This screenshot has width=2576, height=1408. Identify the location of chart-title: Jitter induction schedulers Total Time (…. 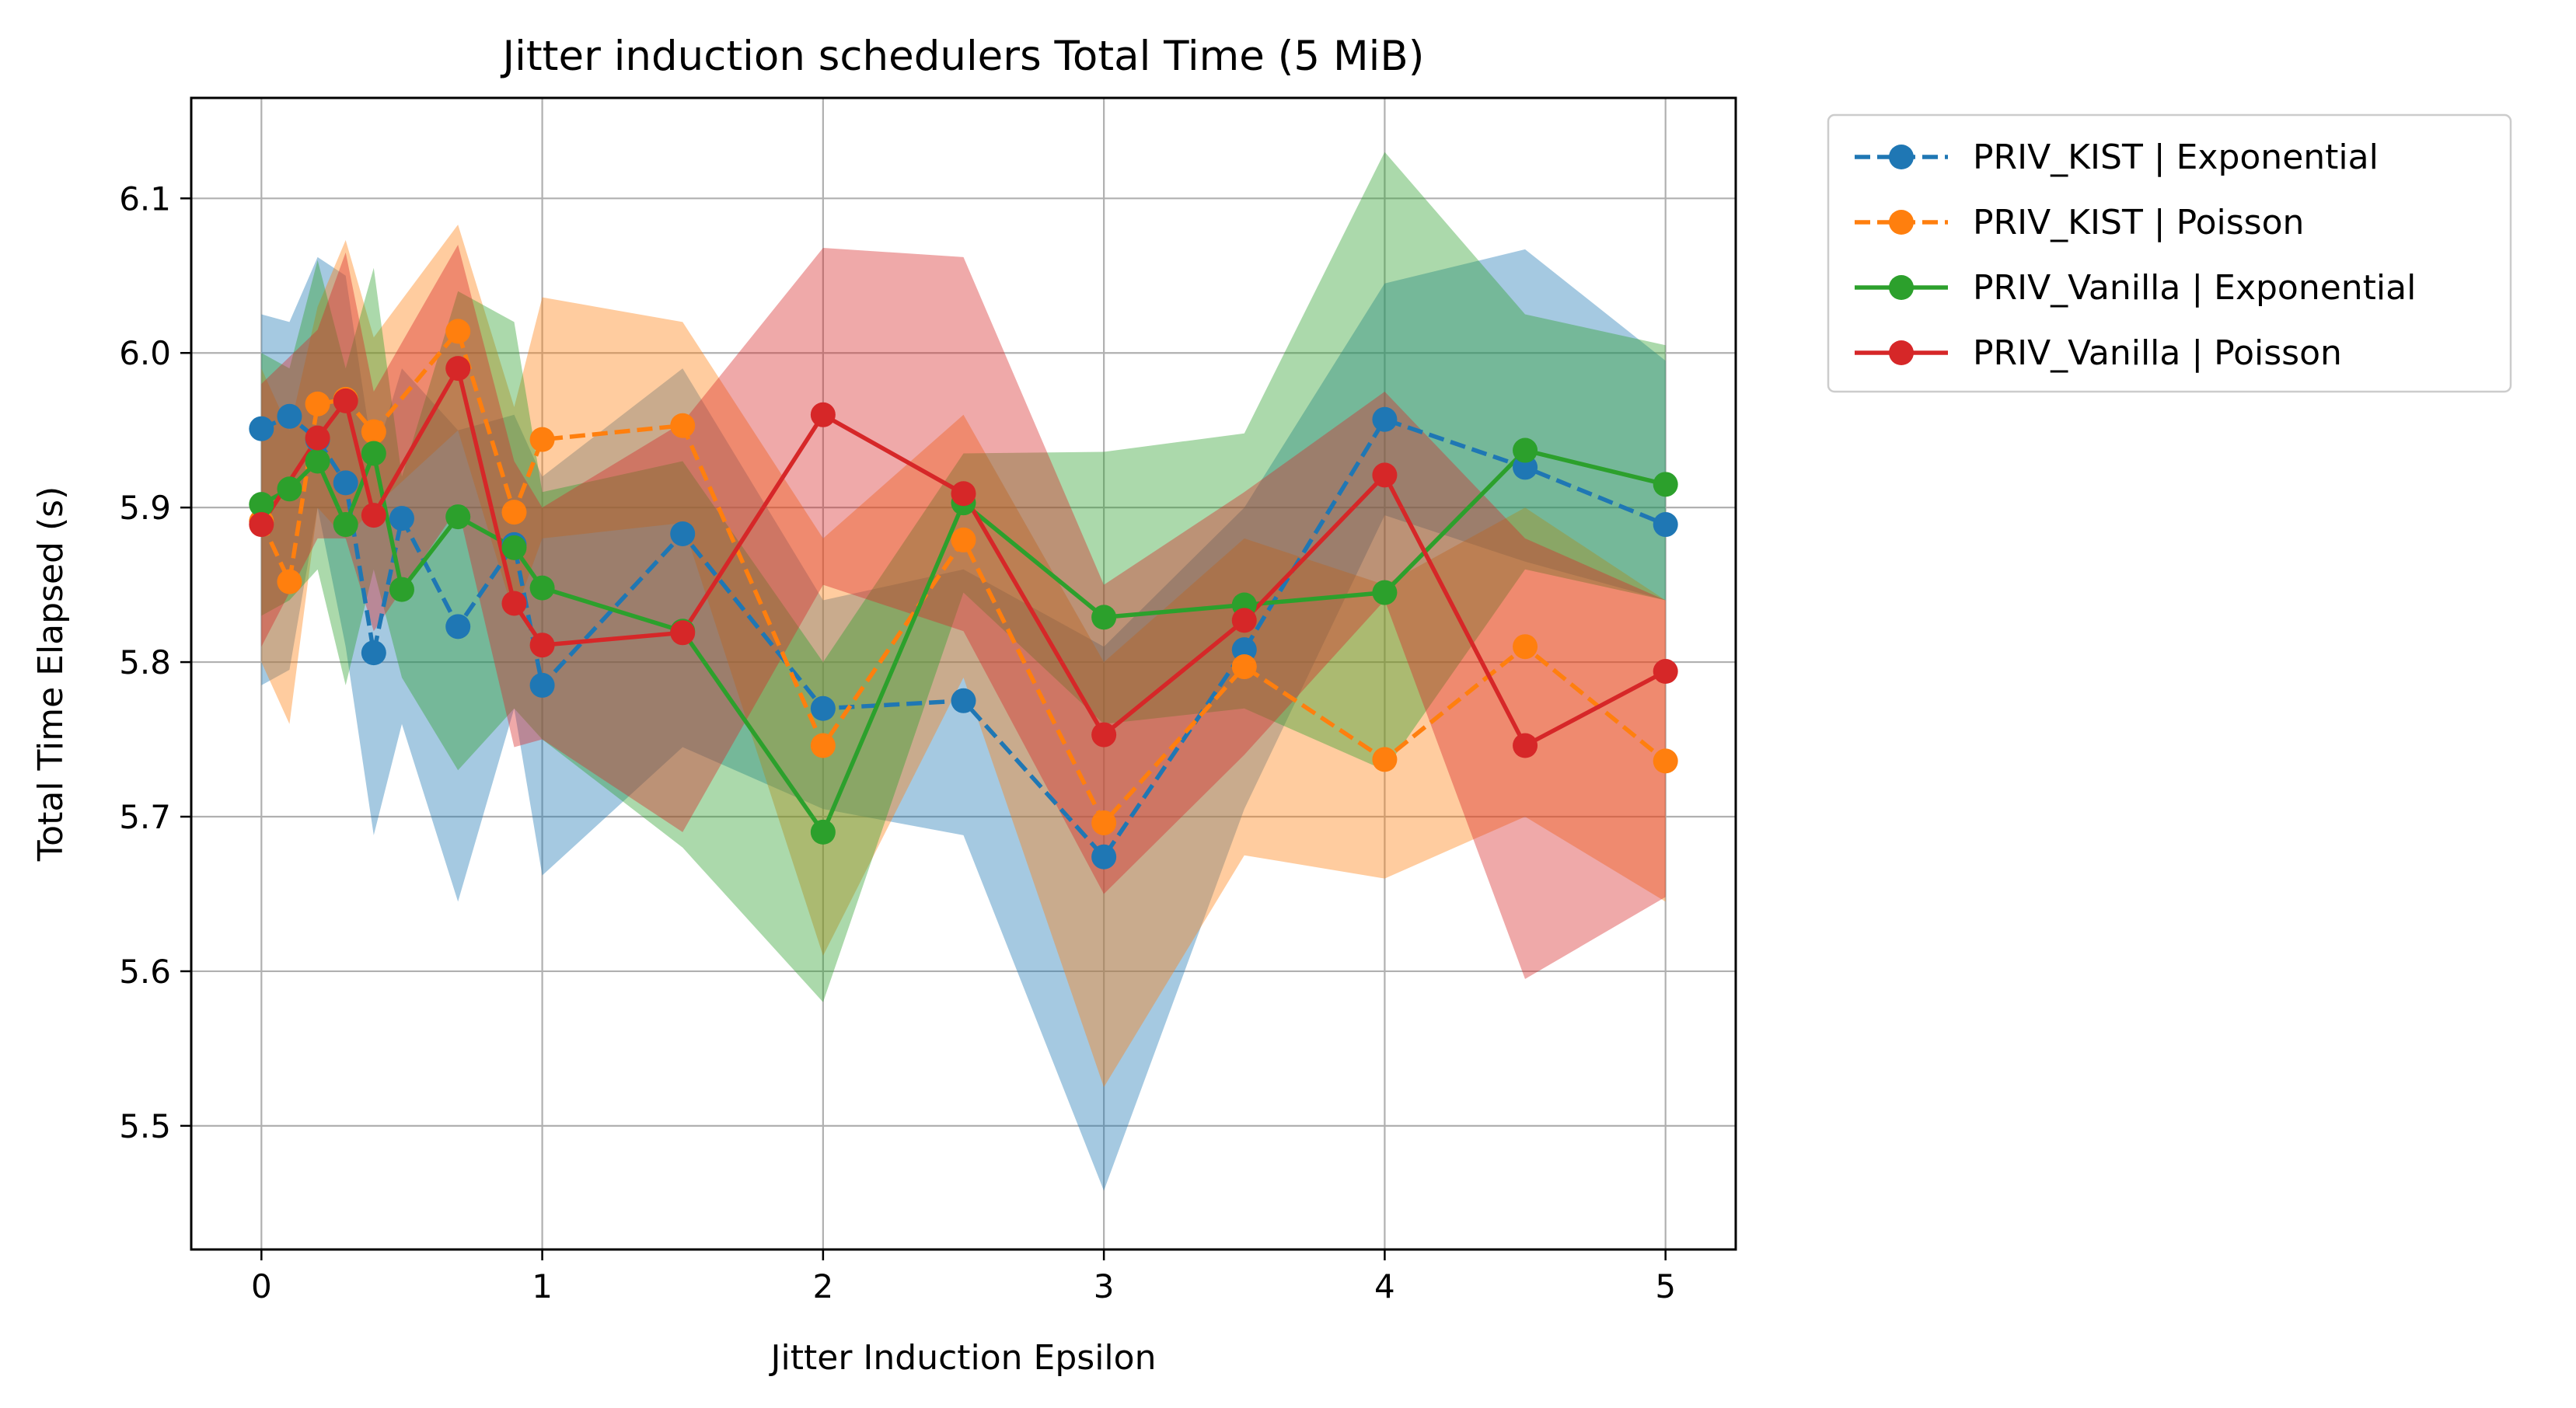
(963, 56).